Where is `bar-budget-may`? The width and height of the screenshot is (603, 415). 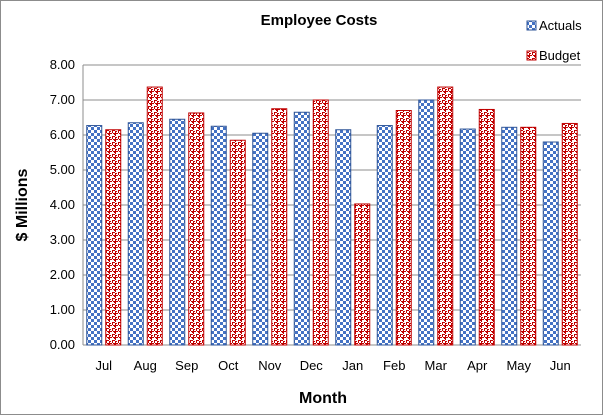 bar-budget-may is located at coordinates (528, 236).